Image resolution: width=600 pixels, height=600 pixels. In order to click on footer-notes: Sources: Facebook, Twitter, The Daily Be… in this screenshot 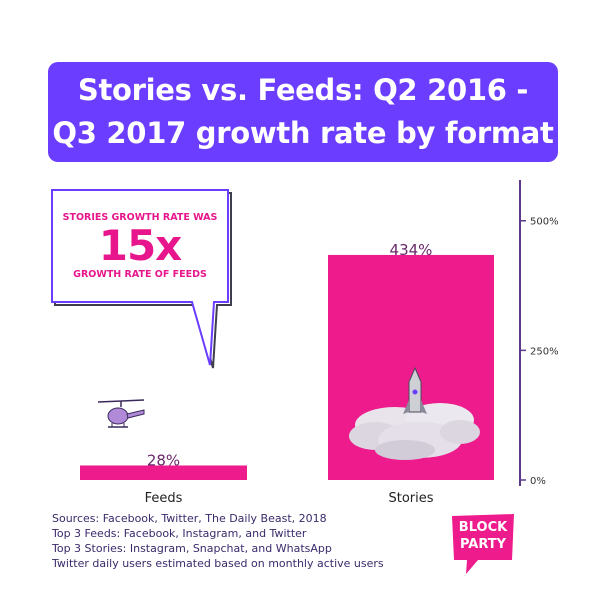, I will do `click(252, 541)`.